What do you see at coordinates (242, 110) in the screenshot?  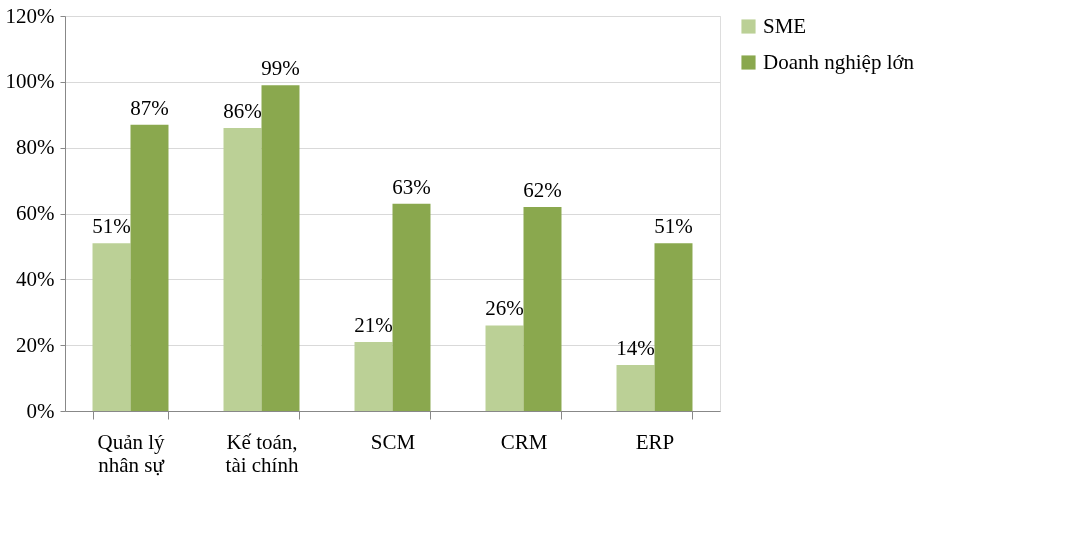 I see `data-label: 86%` at bounding box center [242, 110].